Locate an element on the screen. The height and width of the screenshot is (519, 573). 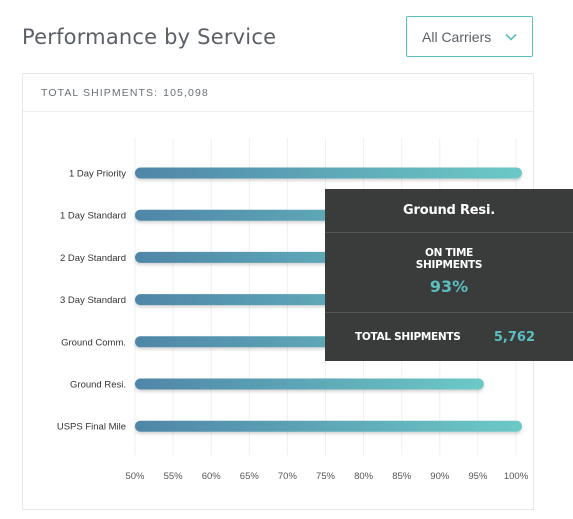
x-tick-label: 55% is located at coordinates (174, 476).